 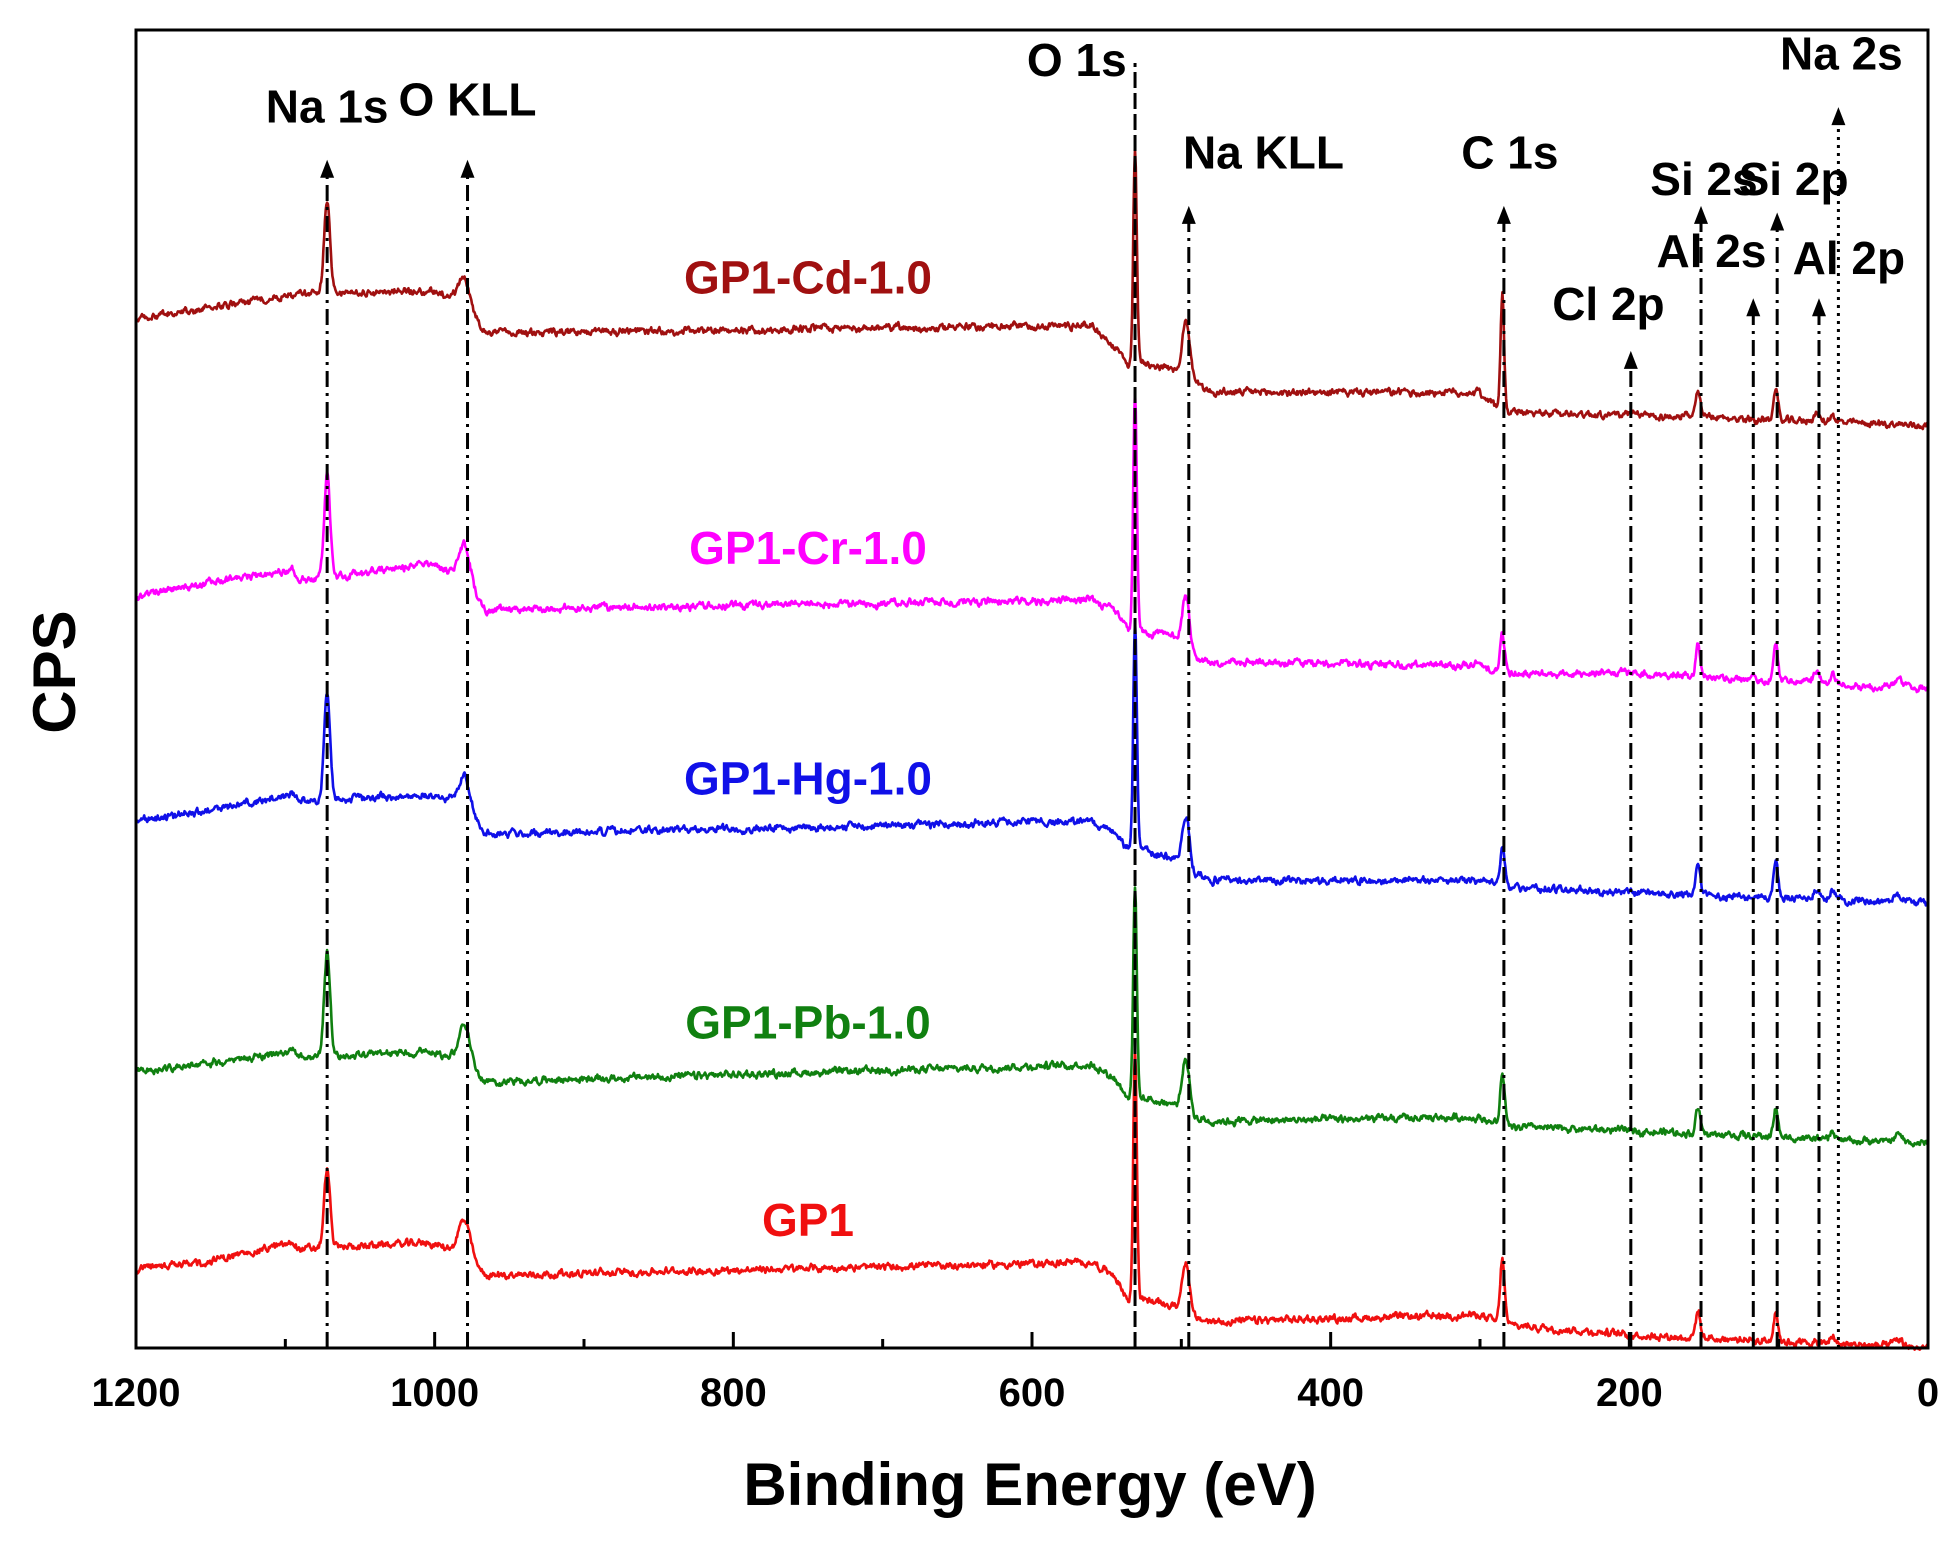 I want to click on annotation-label-4: C 1s, so click(x=1509, y=152).